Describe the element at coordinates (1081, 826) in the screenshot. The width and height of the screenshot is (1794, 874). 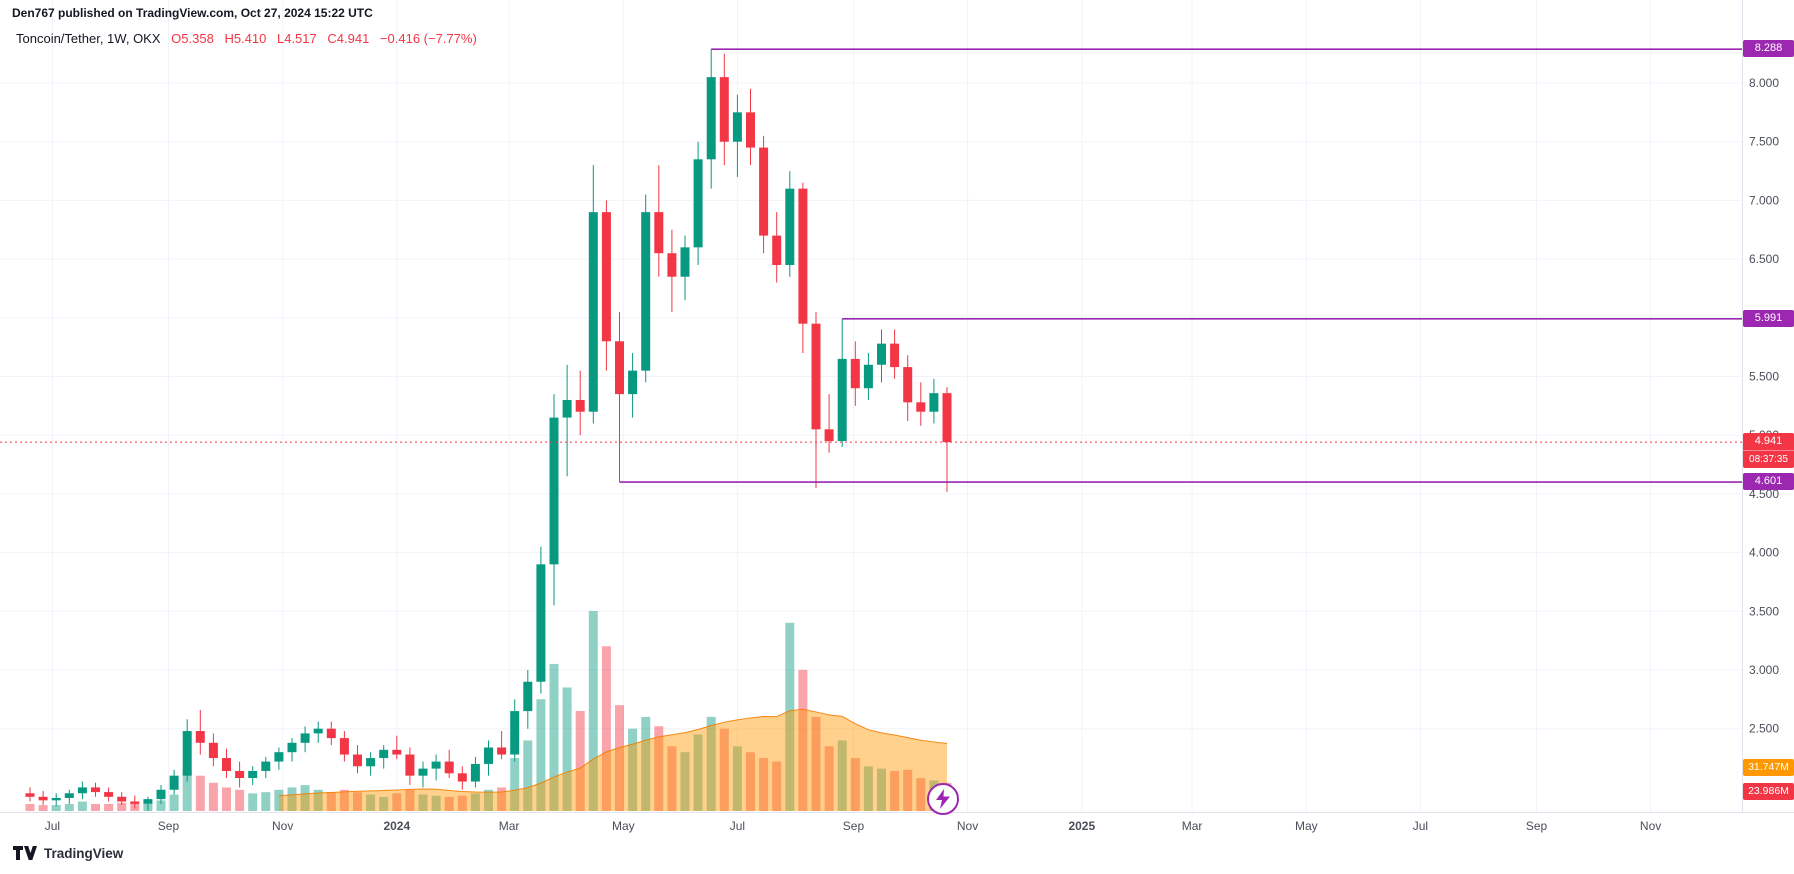
I see `svg-text: 2025` at that location.